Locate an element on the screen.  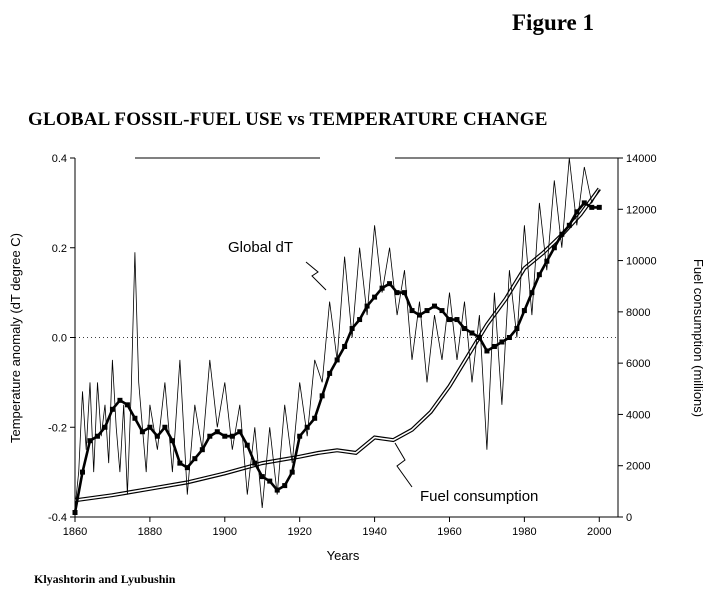
y-tick-label: 0.0 is located at coordinates (59, 339).